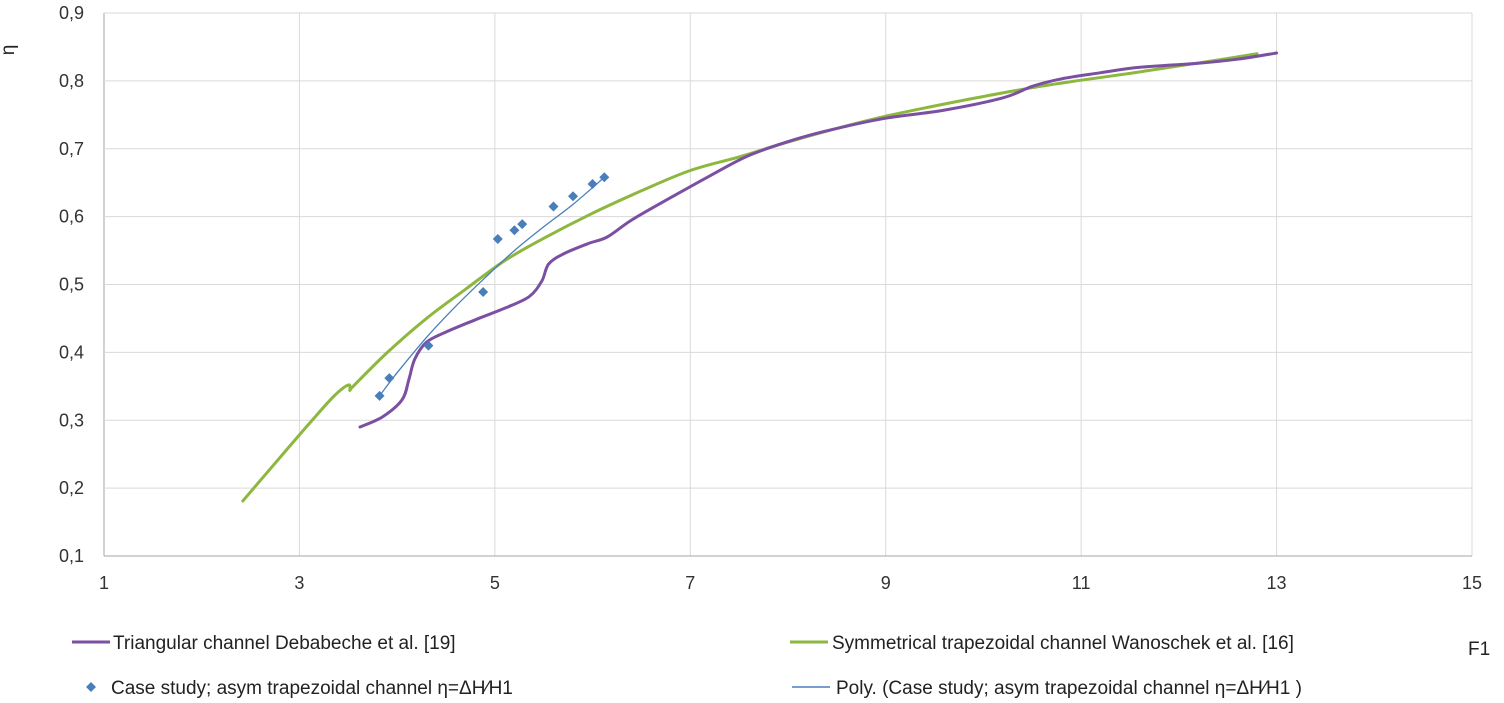 The height and width of the screenshot is (703, 1504). Describe the element at coordinates (104, 583) in the screenshot. I see `x-tick-label: 1` at that location.